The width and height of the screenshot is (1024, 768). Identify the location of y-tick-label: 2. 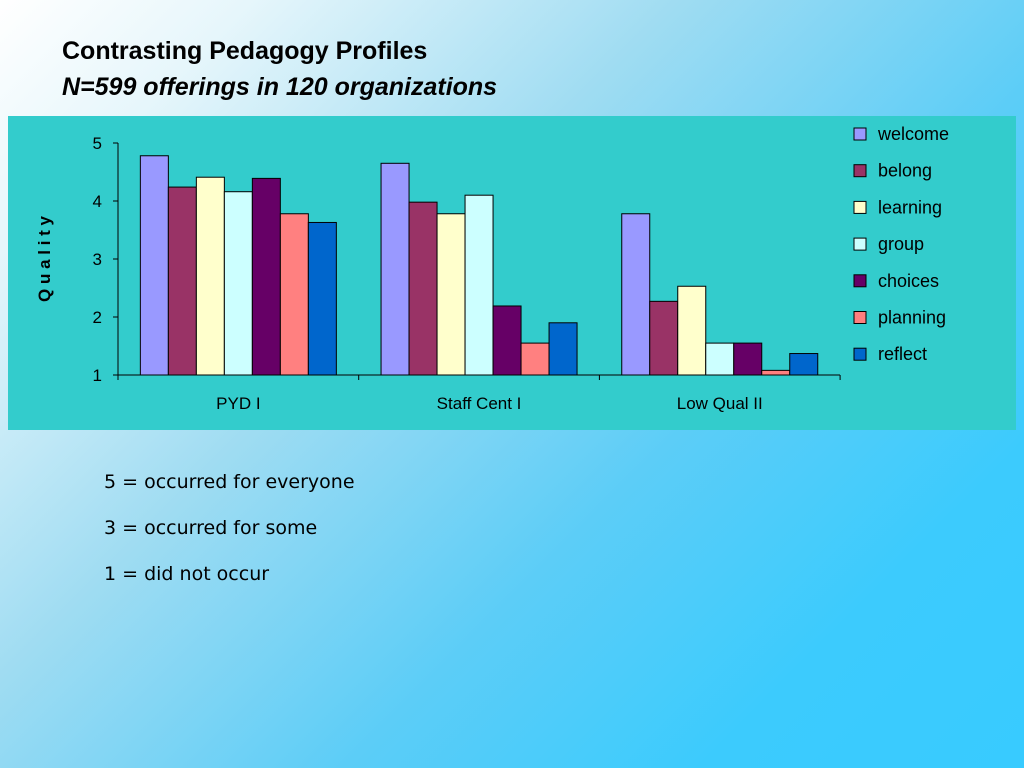
(97, 317).